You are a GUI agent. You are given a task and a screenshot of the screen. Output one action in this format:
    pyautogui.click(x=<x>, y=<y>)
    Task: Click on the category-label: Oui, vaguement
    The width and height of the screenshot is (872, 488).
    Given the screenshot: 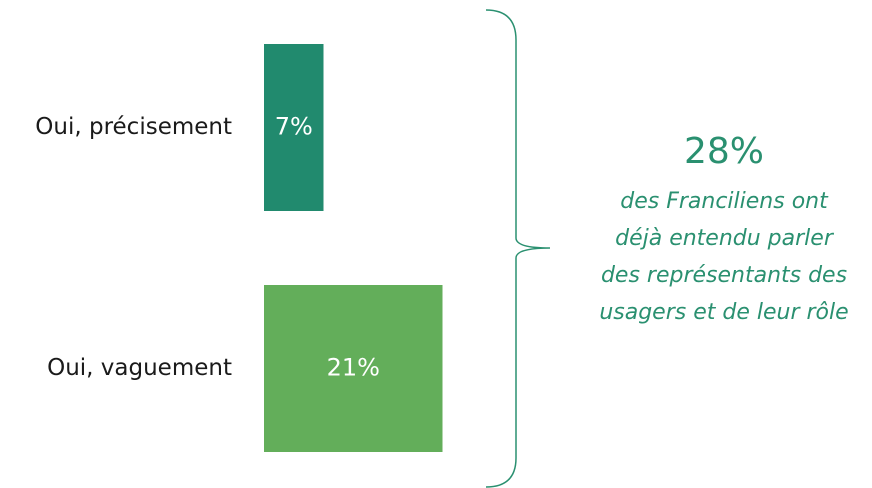 What is the action you would take?
    pyautogui.click(x=139, y=368)
    